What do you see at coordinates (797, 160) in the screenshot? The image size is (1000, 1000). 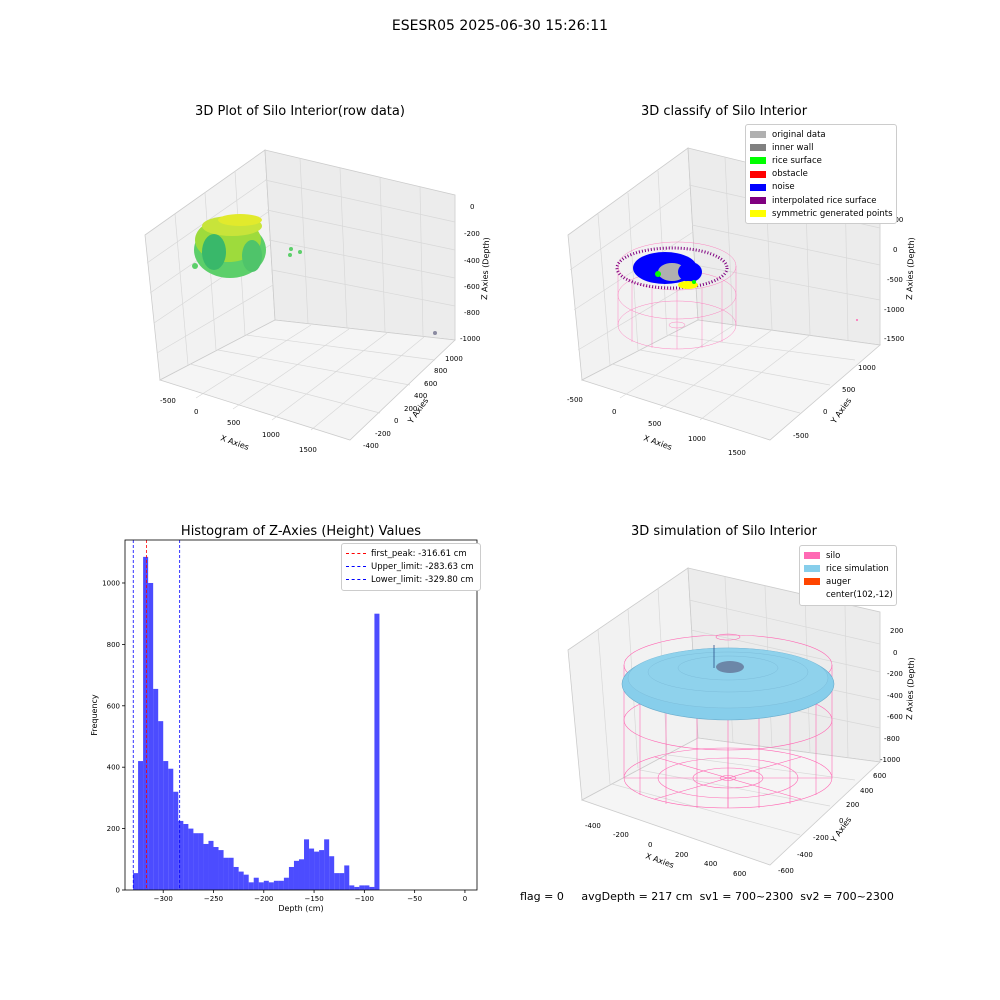 I see `legend-label: rice surface` at bounding box center [797, 160].